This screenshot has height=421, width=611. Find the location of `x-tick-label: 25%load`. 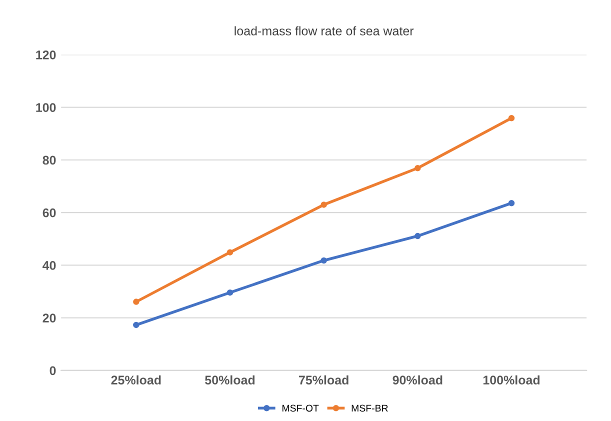

x-tick-label: 25%load is located at coordinates (136, 380).